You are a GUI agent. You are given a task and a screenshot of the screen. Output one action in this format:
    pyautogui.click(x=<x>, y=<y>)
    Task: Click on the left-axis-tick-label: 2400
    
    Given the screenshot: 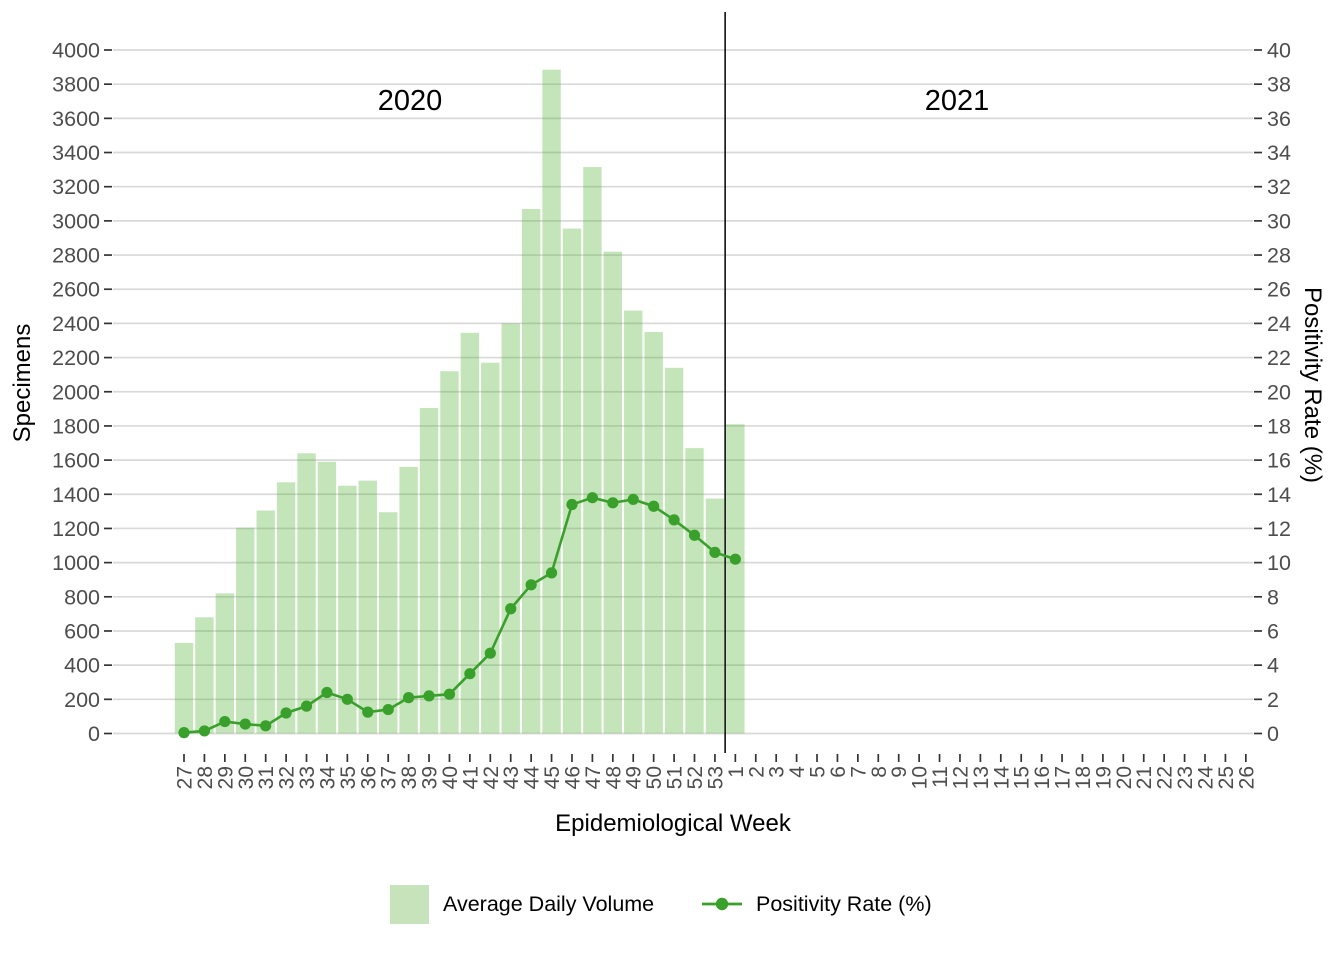 What is the action you would take?
    pyautogui.click(x=76, y=324)
    